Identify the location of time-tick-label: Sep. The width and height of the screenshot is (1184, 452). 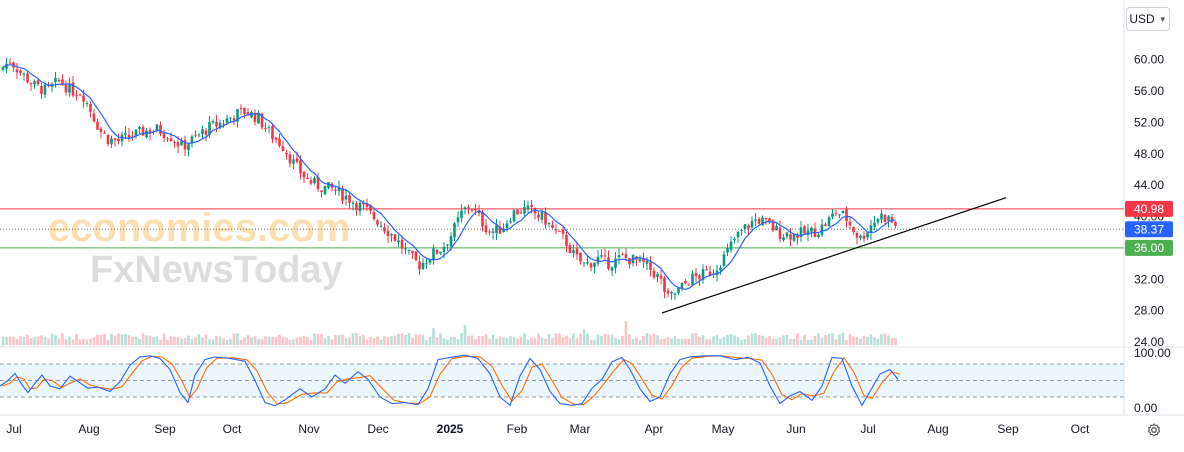
(165, 429).